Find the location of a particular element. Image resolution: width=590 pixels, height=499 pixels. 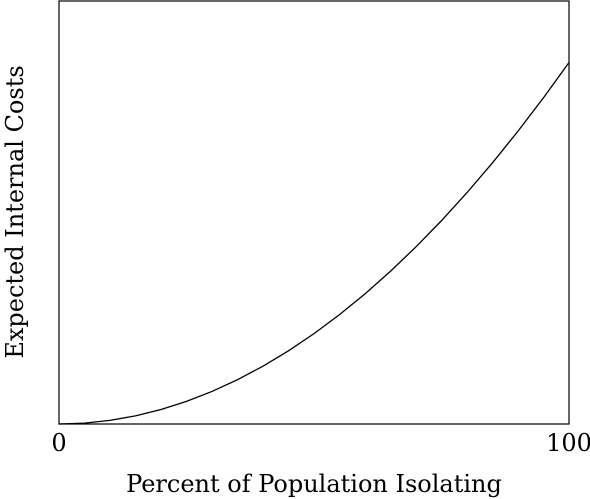

x-axis-label: Percent of Population Isolating is located at coordinates (314, 484).